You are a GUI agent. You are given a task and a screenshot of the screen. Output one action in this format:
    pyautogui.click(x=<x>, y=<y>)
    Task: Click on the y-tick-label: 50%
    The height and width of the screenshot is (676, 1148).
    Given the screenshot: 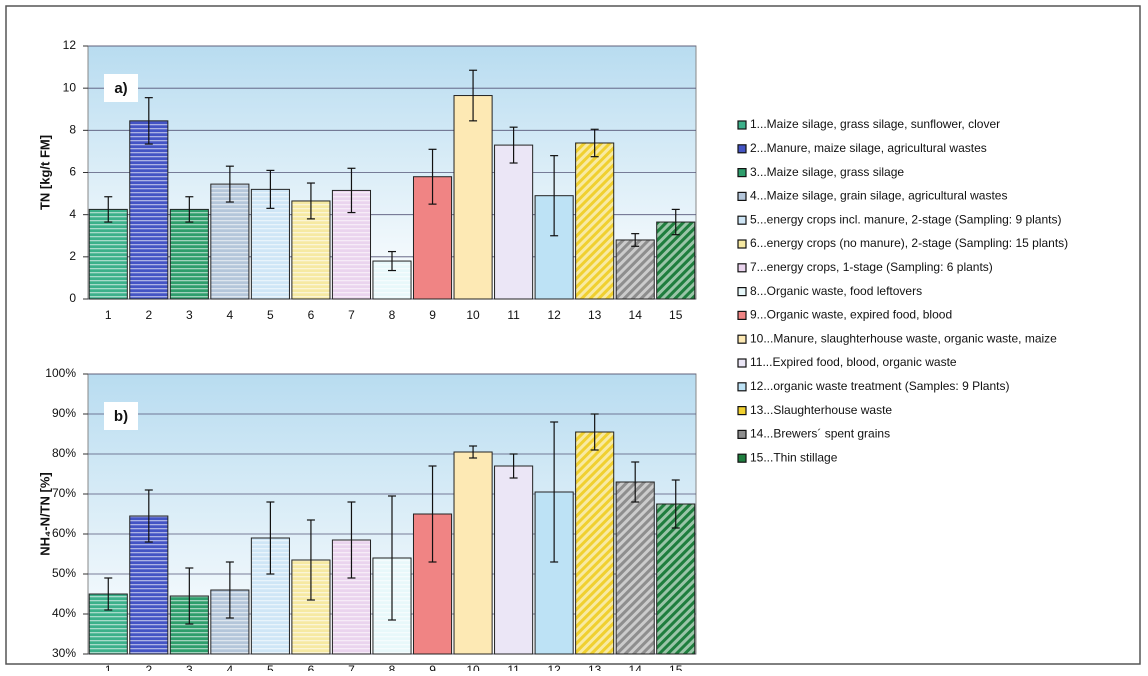 What is the action you would take?
    pyautogui.click(x=64, y=573)
    